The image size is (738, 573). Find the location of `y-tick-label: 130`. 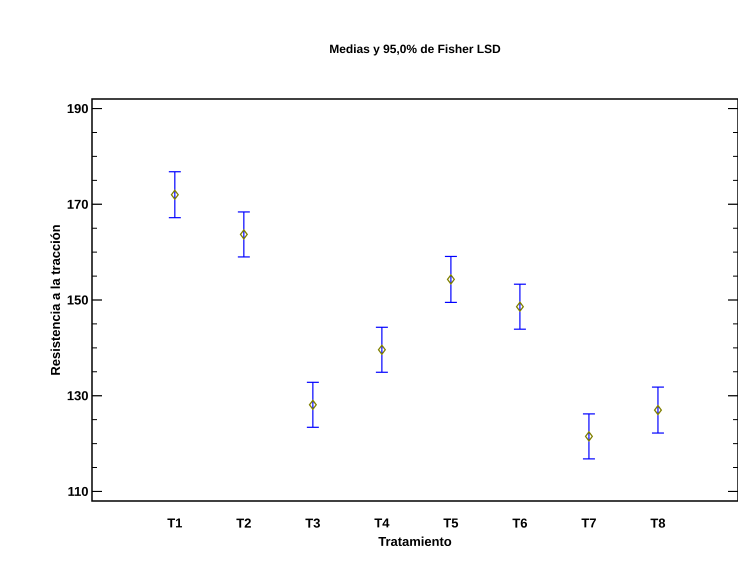

y-tick-label: 130 is located at coordinates (78, 395).